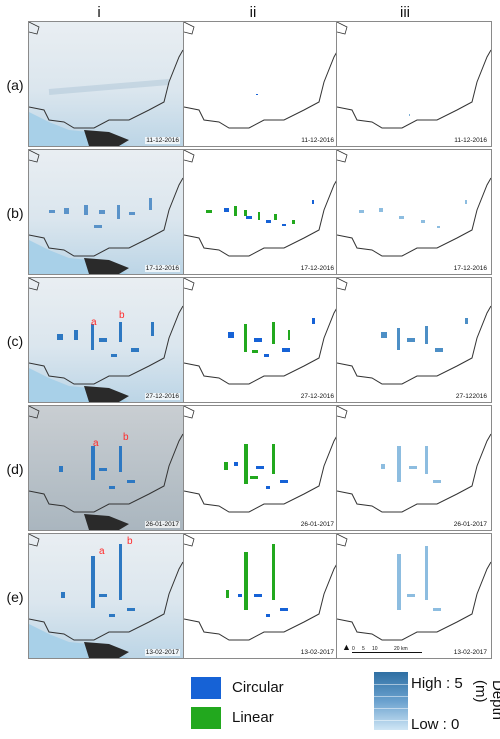  I want to click on classification-map-panel: 17-12-2016, so click(261, 212).